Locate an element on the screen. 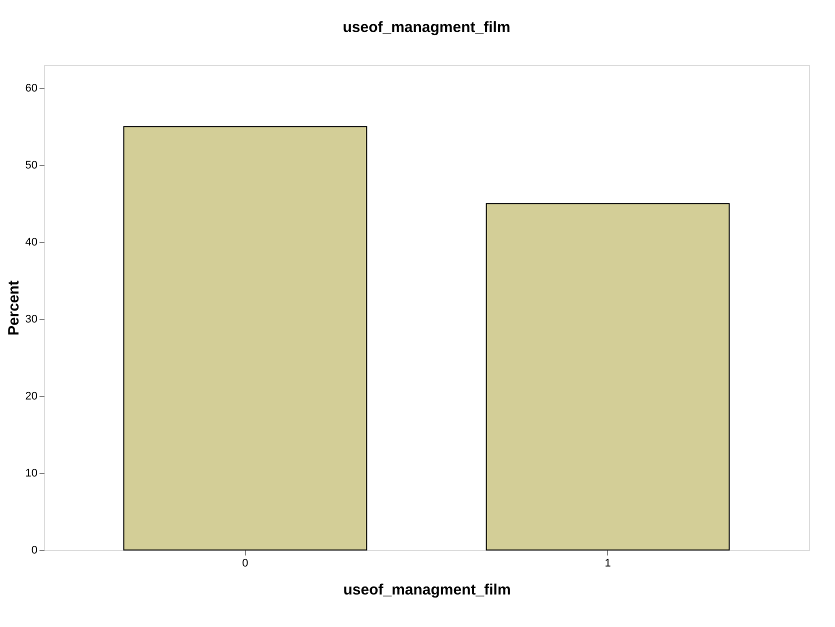 The height and width of the screenshot is (627, 835). y-tick-label: 10 is located at coordinates (31, 474).